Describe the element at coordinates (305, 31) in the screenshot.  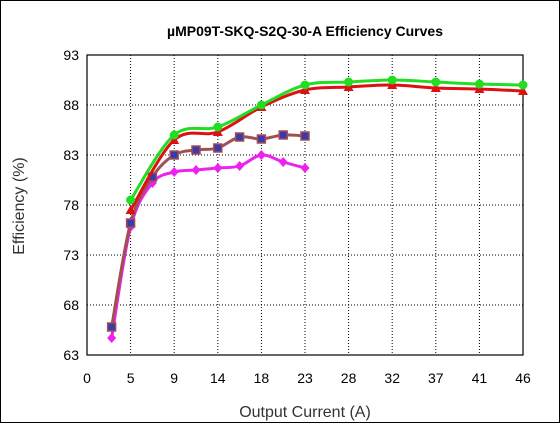
I see `chart-title: µMP09T-SKQ-S2Q-30-A Efficiency Curves` at that location.